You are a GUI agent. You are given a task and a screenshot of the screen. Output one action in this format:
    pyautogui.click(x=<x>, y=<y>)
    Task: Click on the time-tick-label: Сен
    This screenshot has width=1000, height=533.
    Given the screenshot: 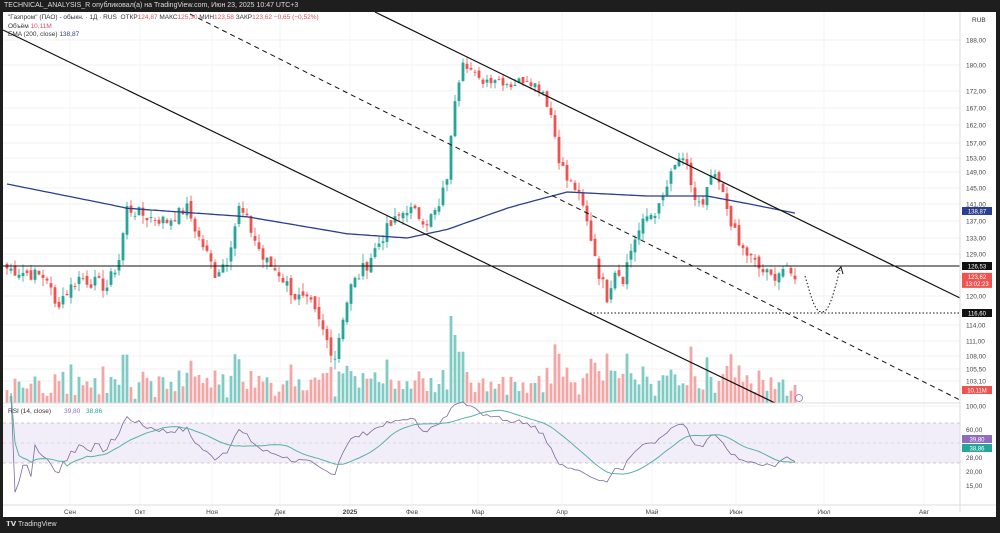 What is the action you would take?
    pyautogui.click(x=70, y=512)
    